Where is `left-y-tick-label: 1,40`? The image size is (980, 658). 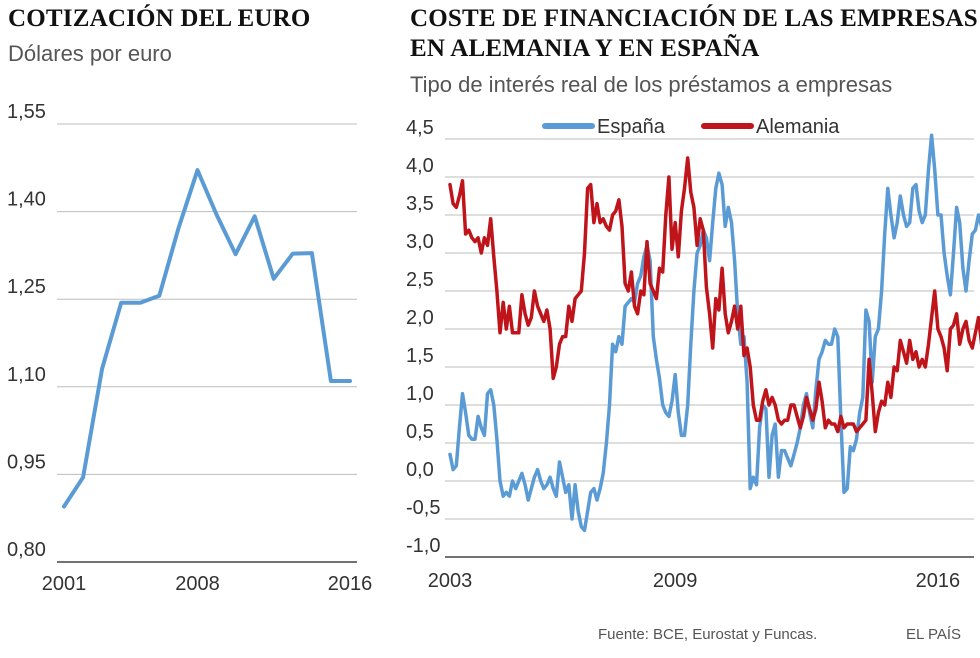 left-y-tick-label: 1,40 is located at coordinates (26, 200).